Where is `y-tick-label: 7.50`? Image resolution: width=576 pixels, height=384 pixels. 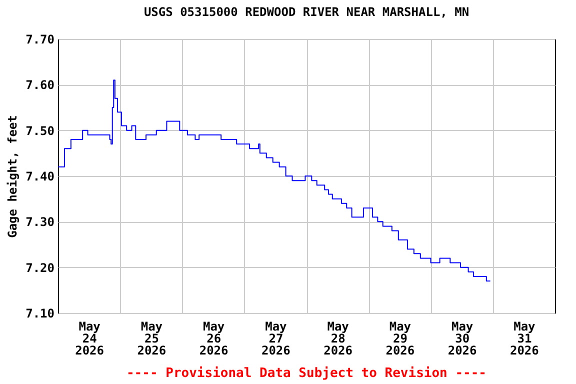
y-tick-label: 7.50 is located at coordinates (40, 131).